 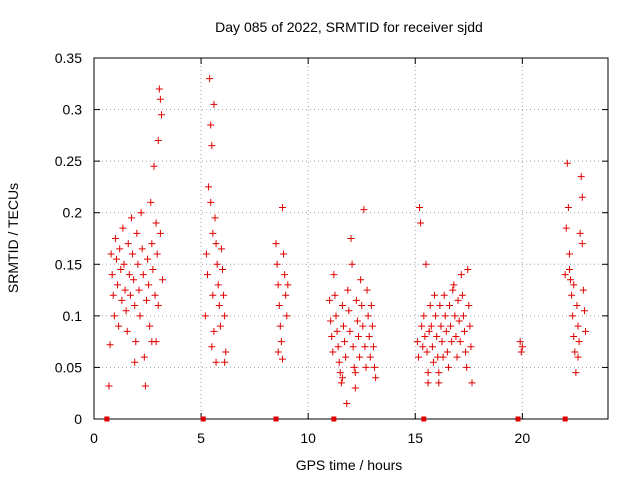 What do you see at coordinates (415, 438) in the screenshot?
I see `x-tick-label: 15` at bounding box center [415, 438].